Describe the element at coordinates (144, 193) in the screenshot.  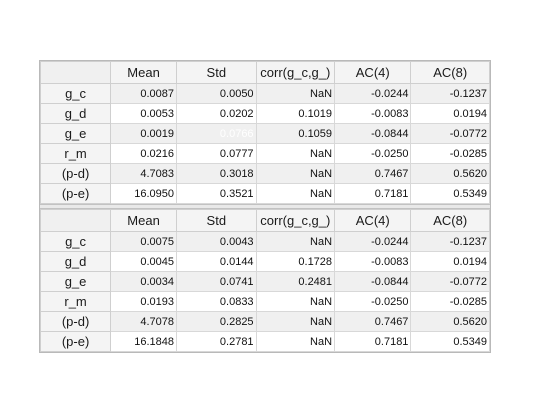
I see `table-cell: 16.0950` at that location.